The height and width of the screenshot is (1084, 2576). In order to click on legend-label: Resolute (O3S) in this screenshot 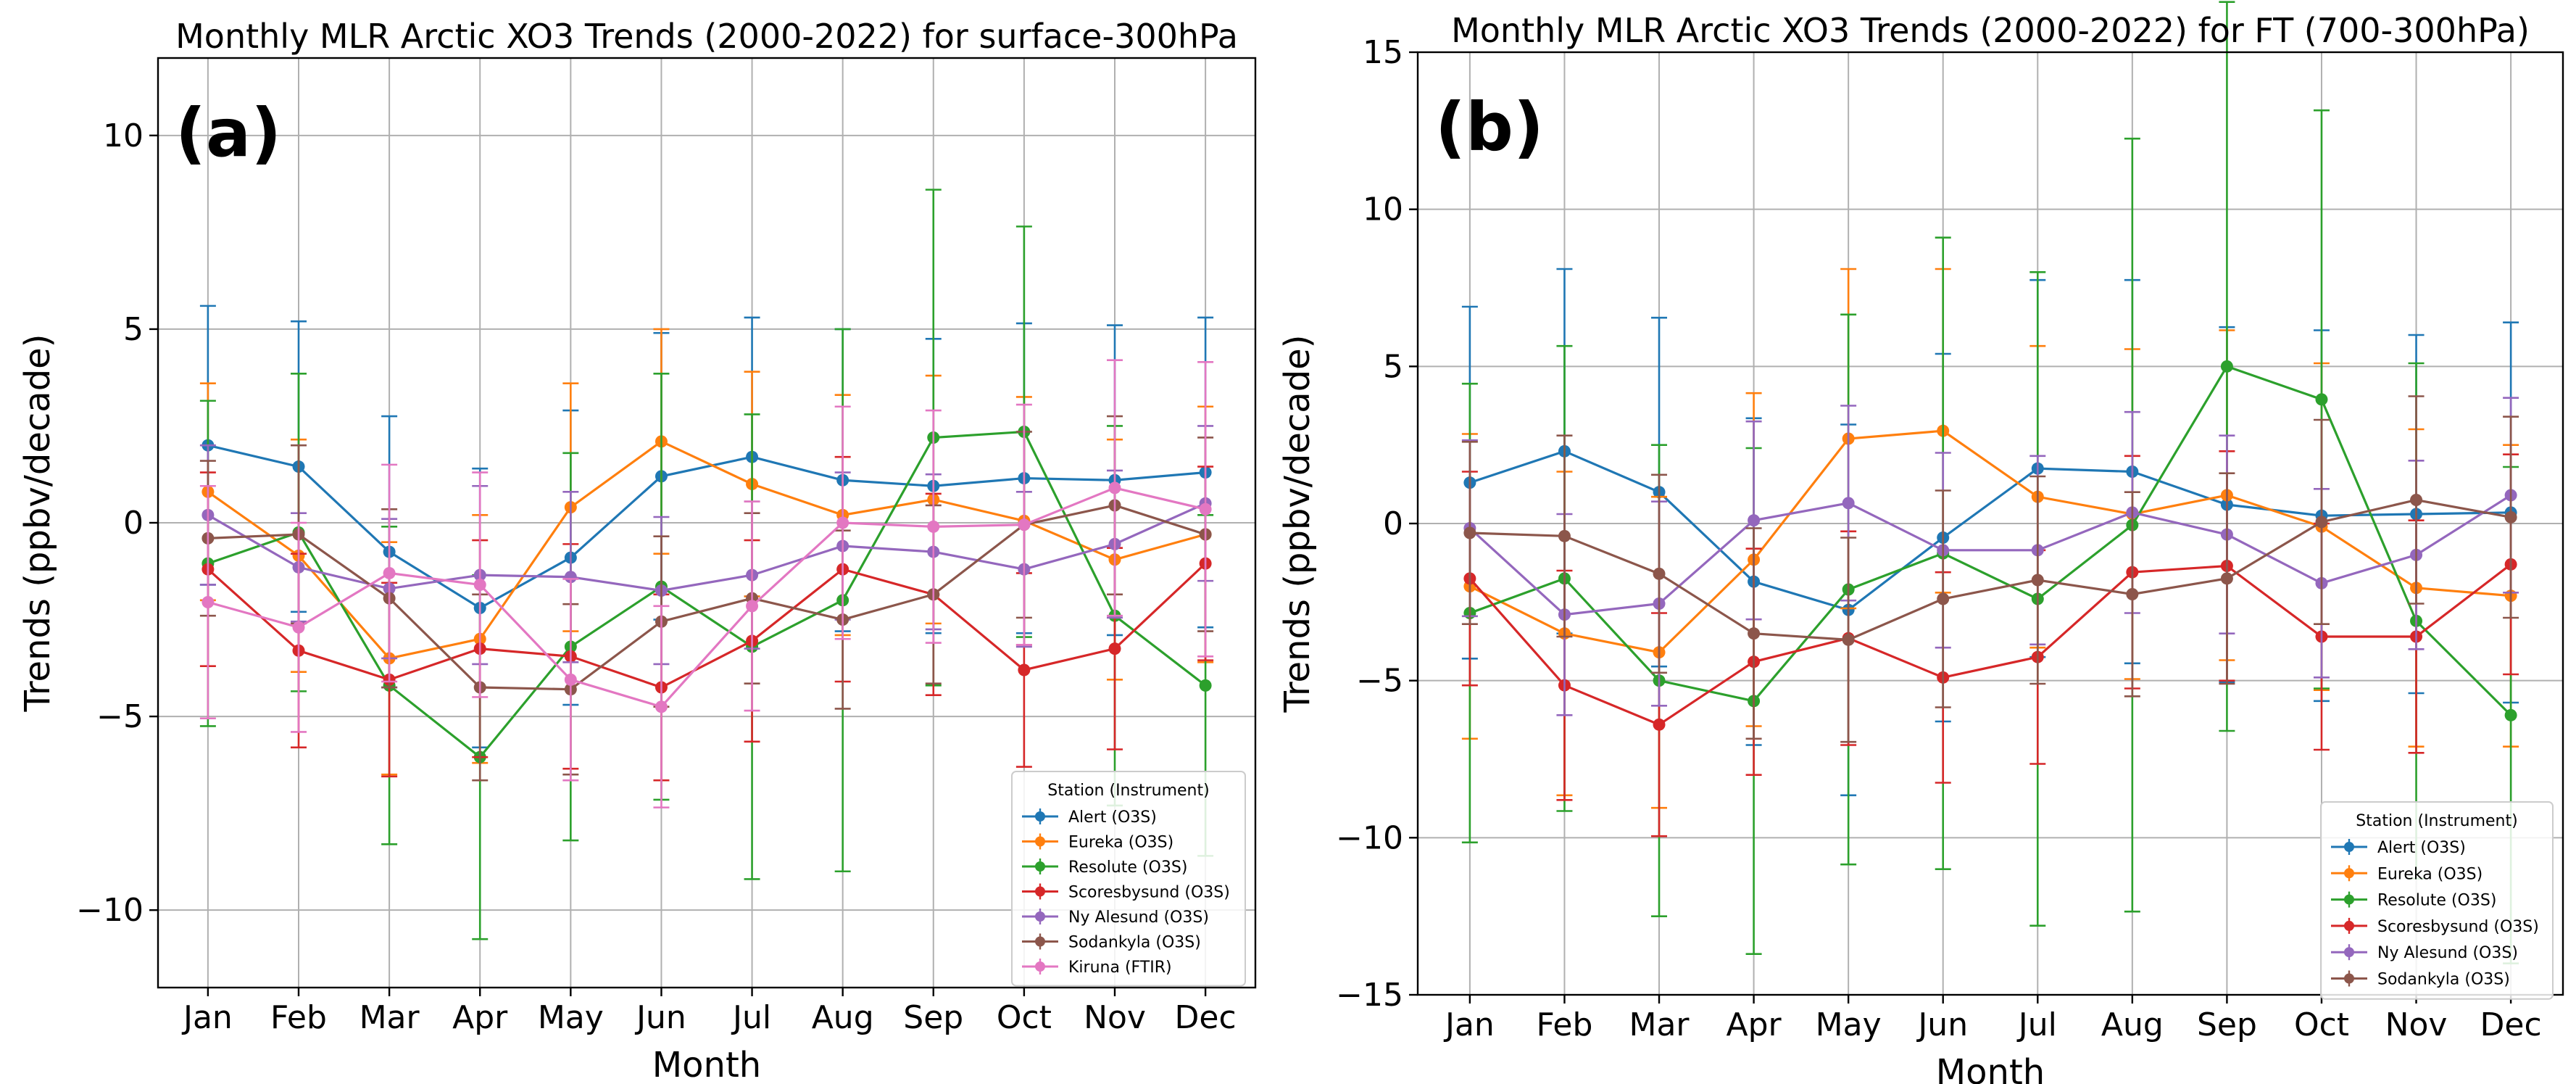, I will do `click(1127, 868)`.